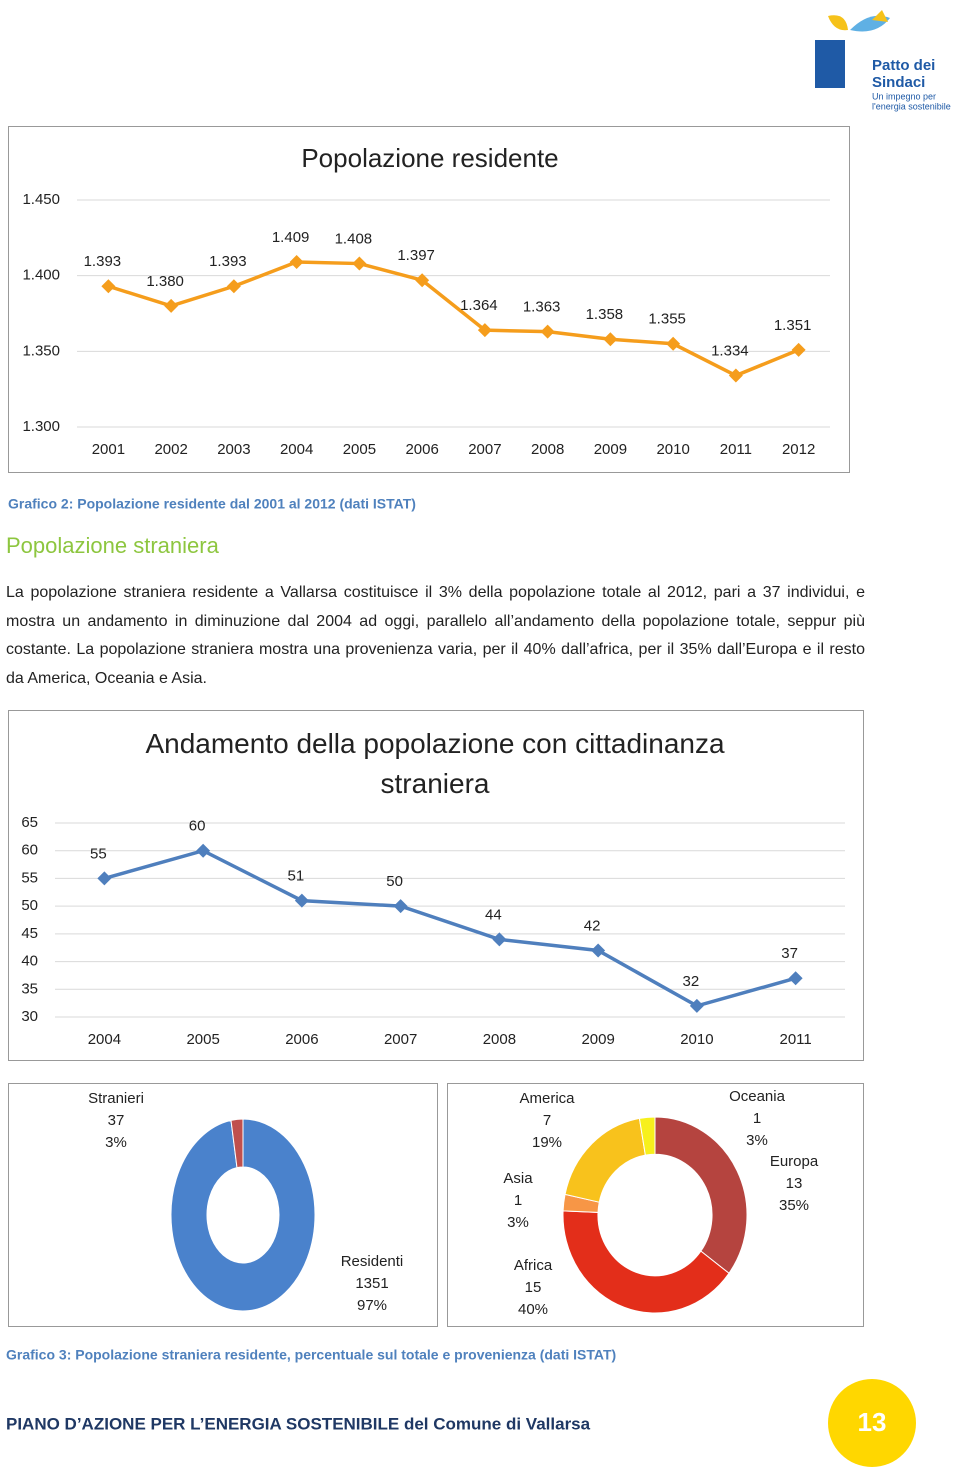  I want to click on slice-name: Africa, so click(533, 1265).